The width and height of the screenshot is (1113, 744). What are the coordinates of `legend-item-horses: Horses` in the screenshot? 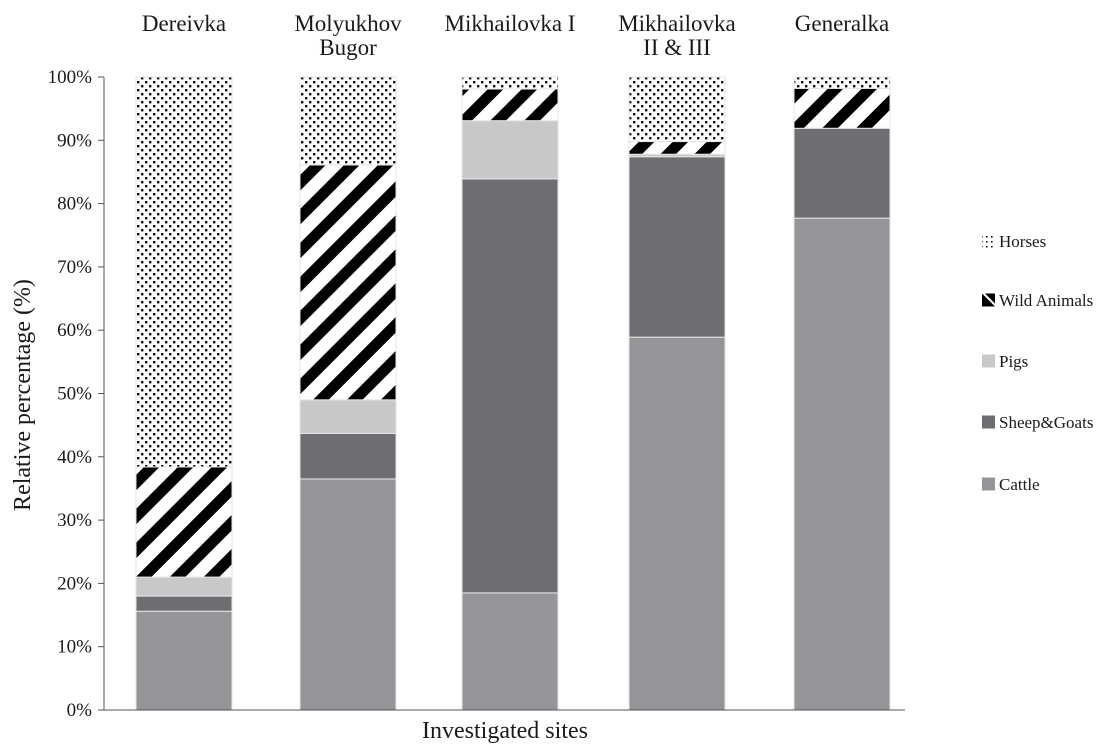 It's located at (1014, 241).